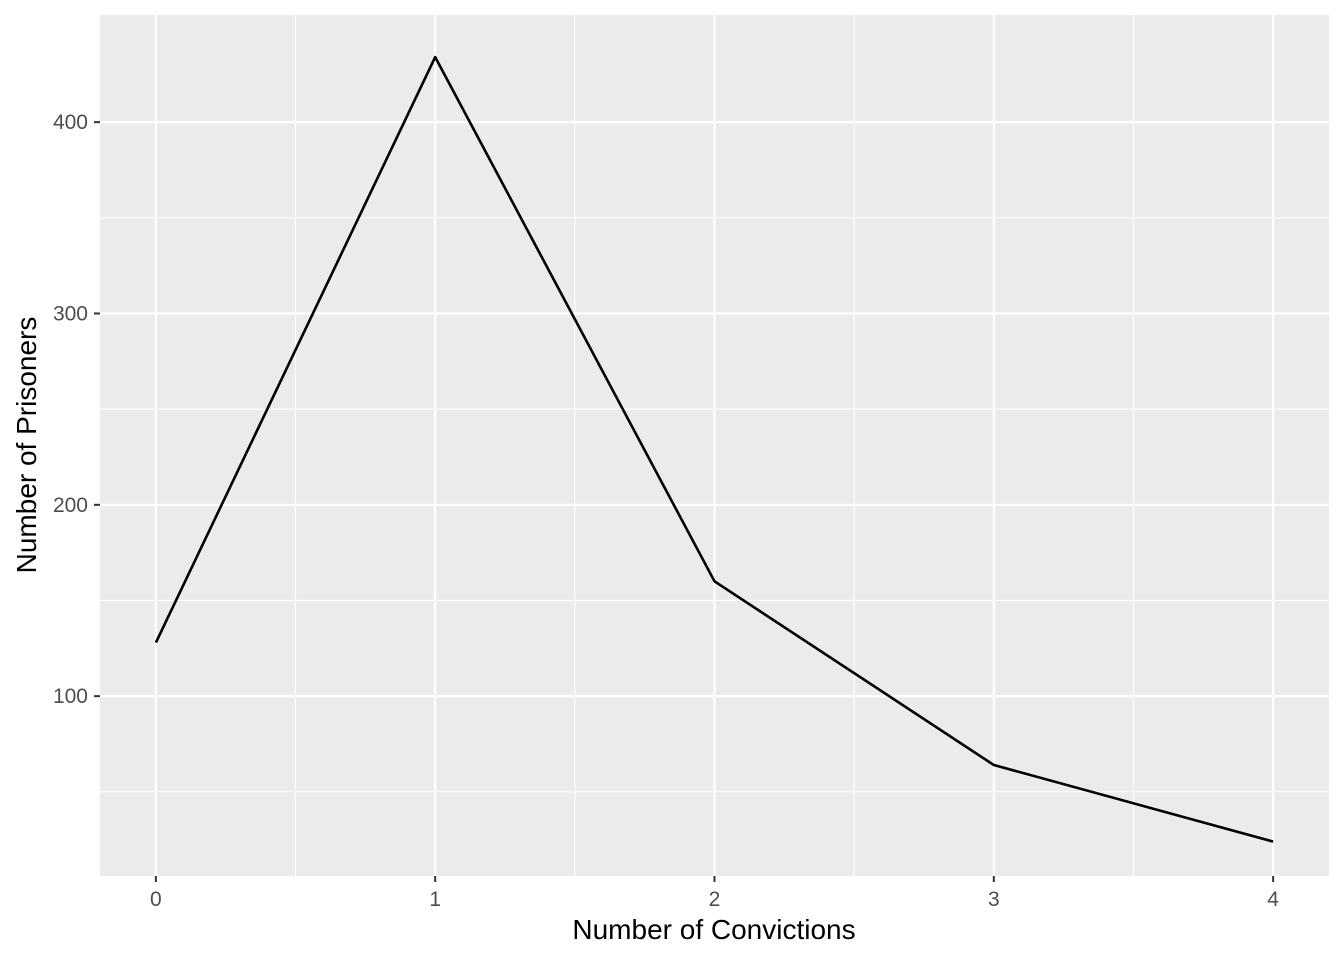  I want to click on x-tick-label: 0, so click(156, 899).